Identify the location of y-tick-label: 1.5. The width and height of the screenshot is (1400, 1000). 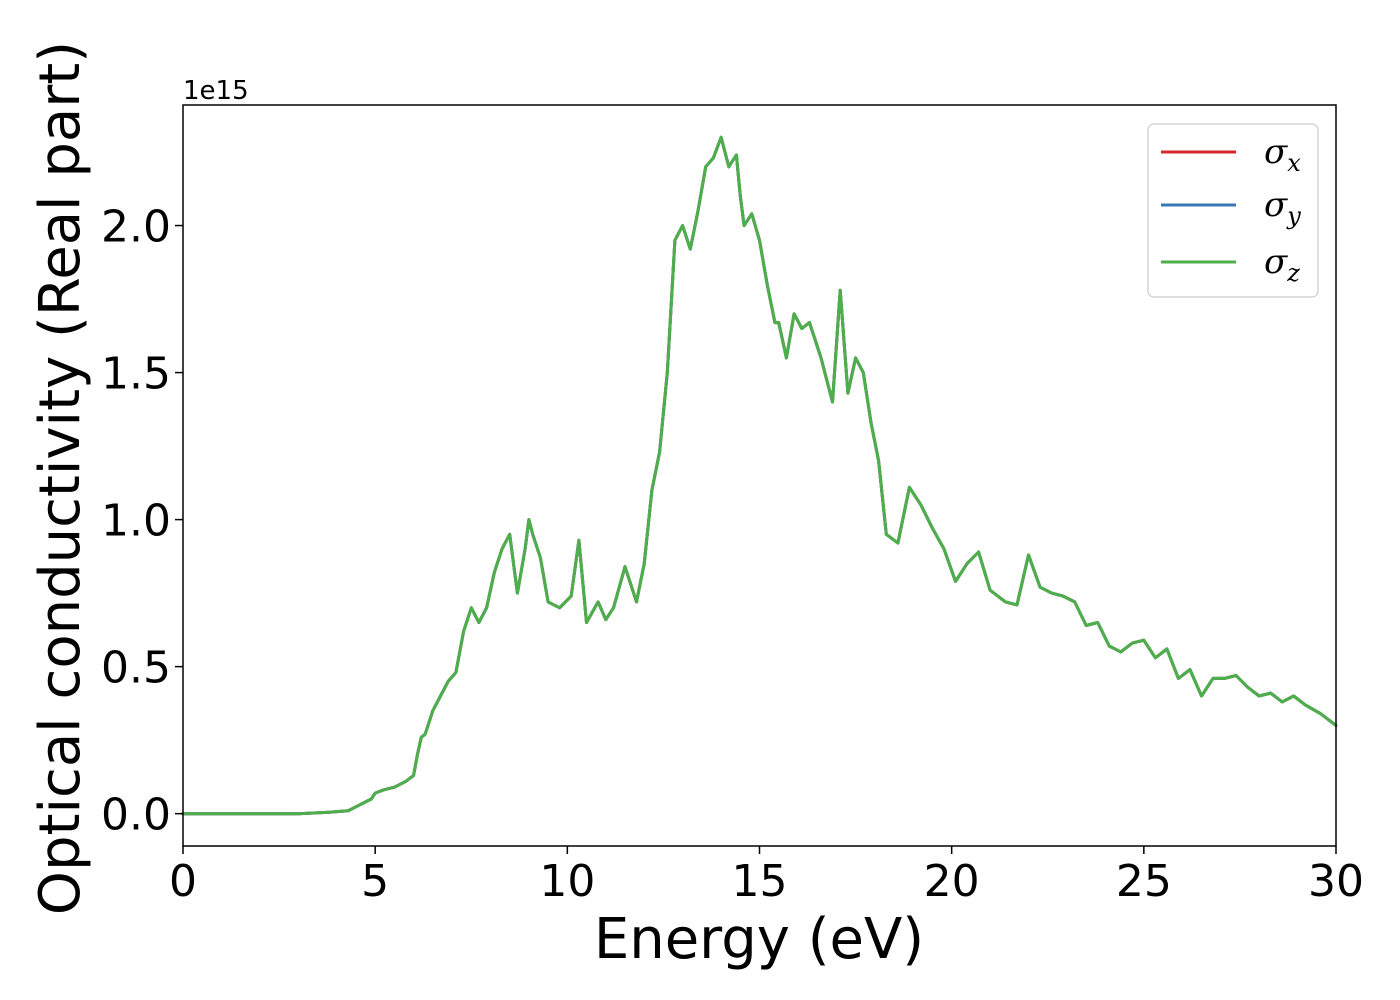
(136, 374).